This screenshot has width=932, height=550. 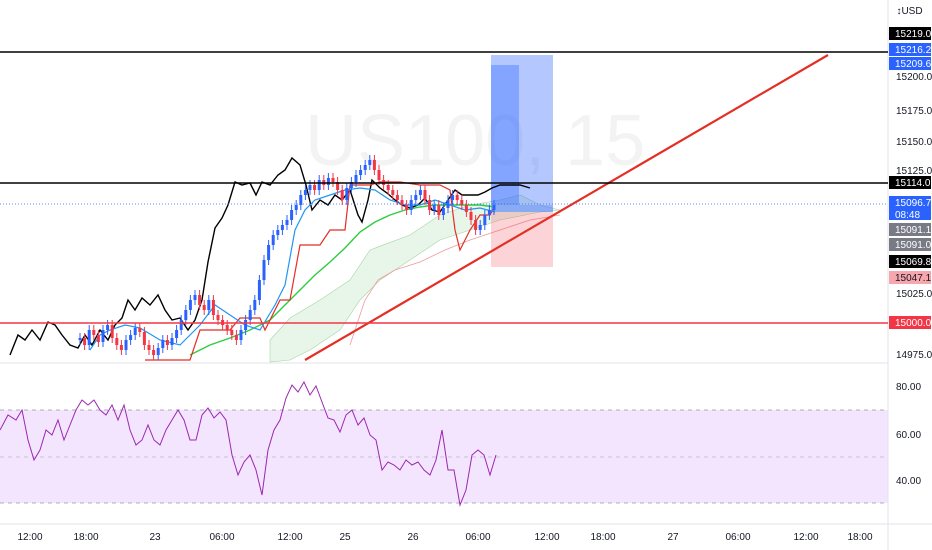 What do you see at coordinates (248, 443) in the screenshot?
I see `rsi-line` at bounding box center [248, 443].